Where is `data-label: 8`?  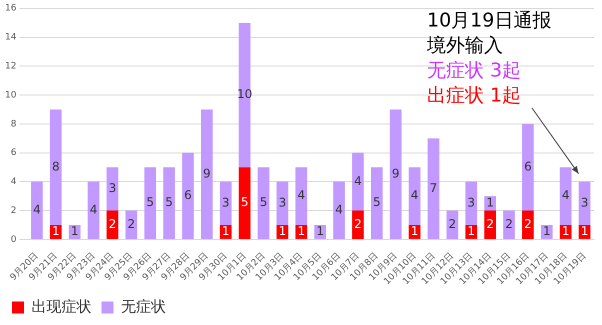
data-label: 8 is located at coordinates (56, 166).